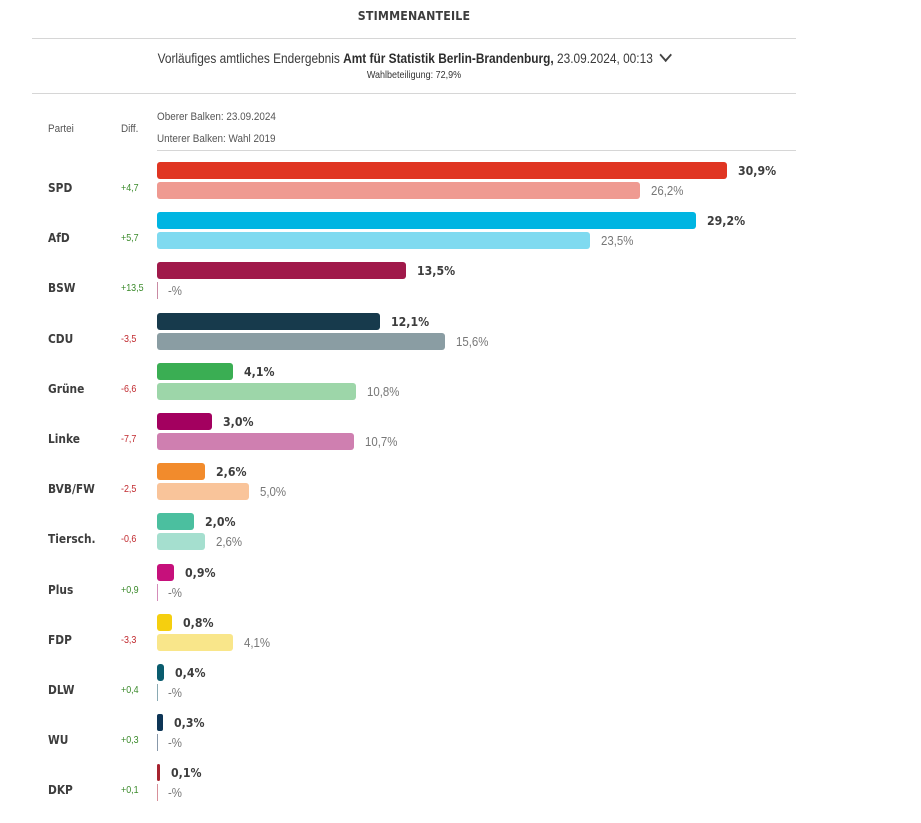 The width and height of the screenshot is (921, 823). What do you see at coordinates (220, 522) in the screenshot?
I see `value-label-2024: 2,0%` at bounding box center [220, 522].